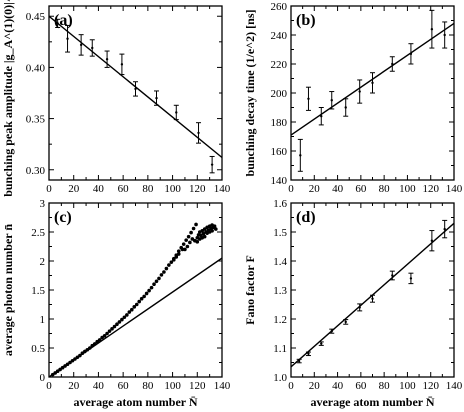  What do you see at coordinates (63, 20) in the screenshot?
I see `panel-label-a: (a)` at bounding box center [63, 20].